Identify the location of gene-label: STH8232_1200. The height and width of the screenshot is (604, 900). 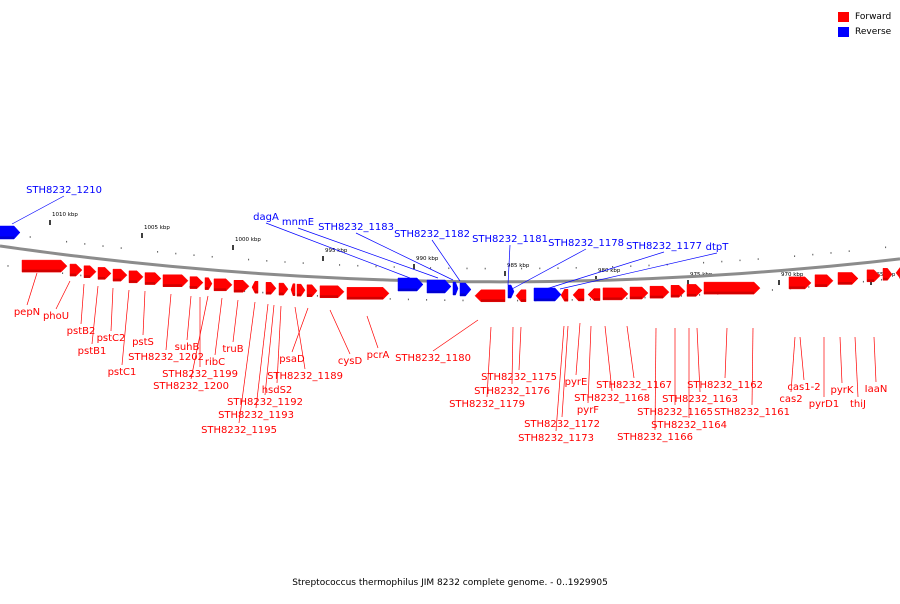
(191, 386).